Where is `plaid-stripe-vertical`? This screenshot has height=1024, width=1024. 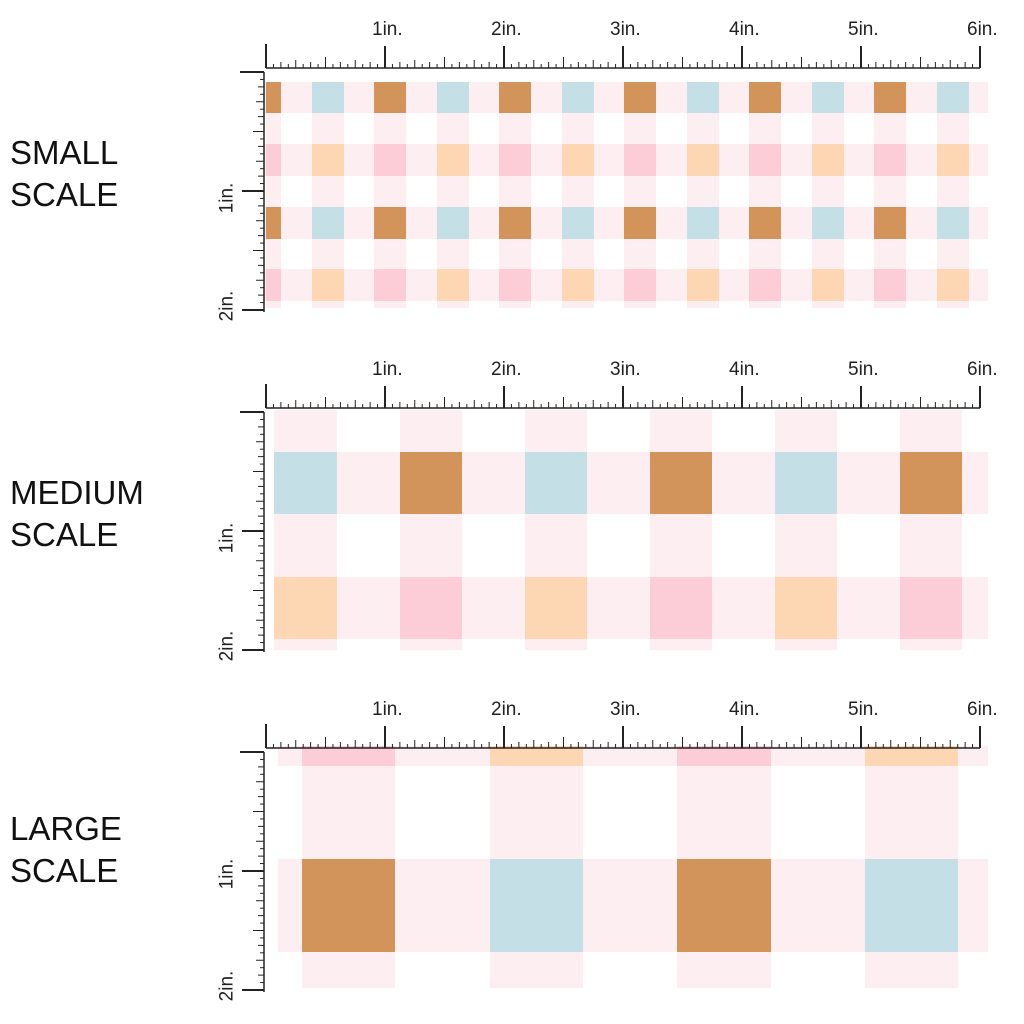
plaid-stripe-vertical is located at coordinates (273, 195).